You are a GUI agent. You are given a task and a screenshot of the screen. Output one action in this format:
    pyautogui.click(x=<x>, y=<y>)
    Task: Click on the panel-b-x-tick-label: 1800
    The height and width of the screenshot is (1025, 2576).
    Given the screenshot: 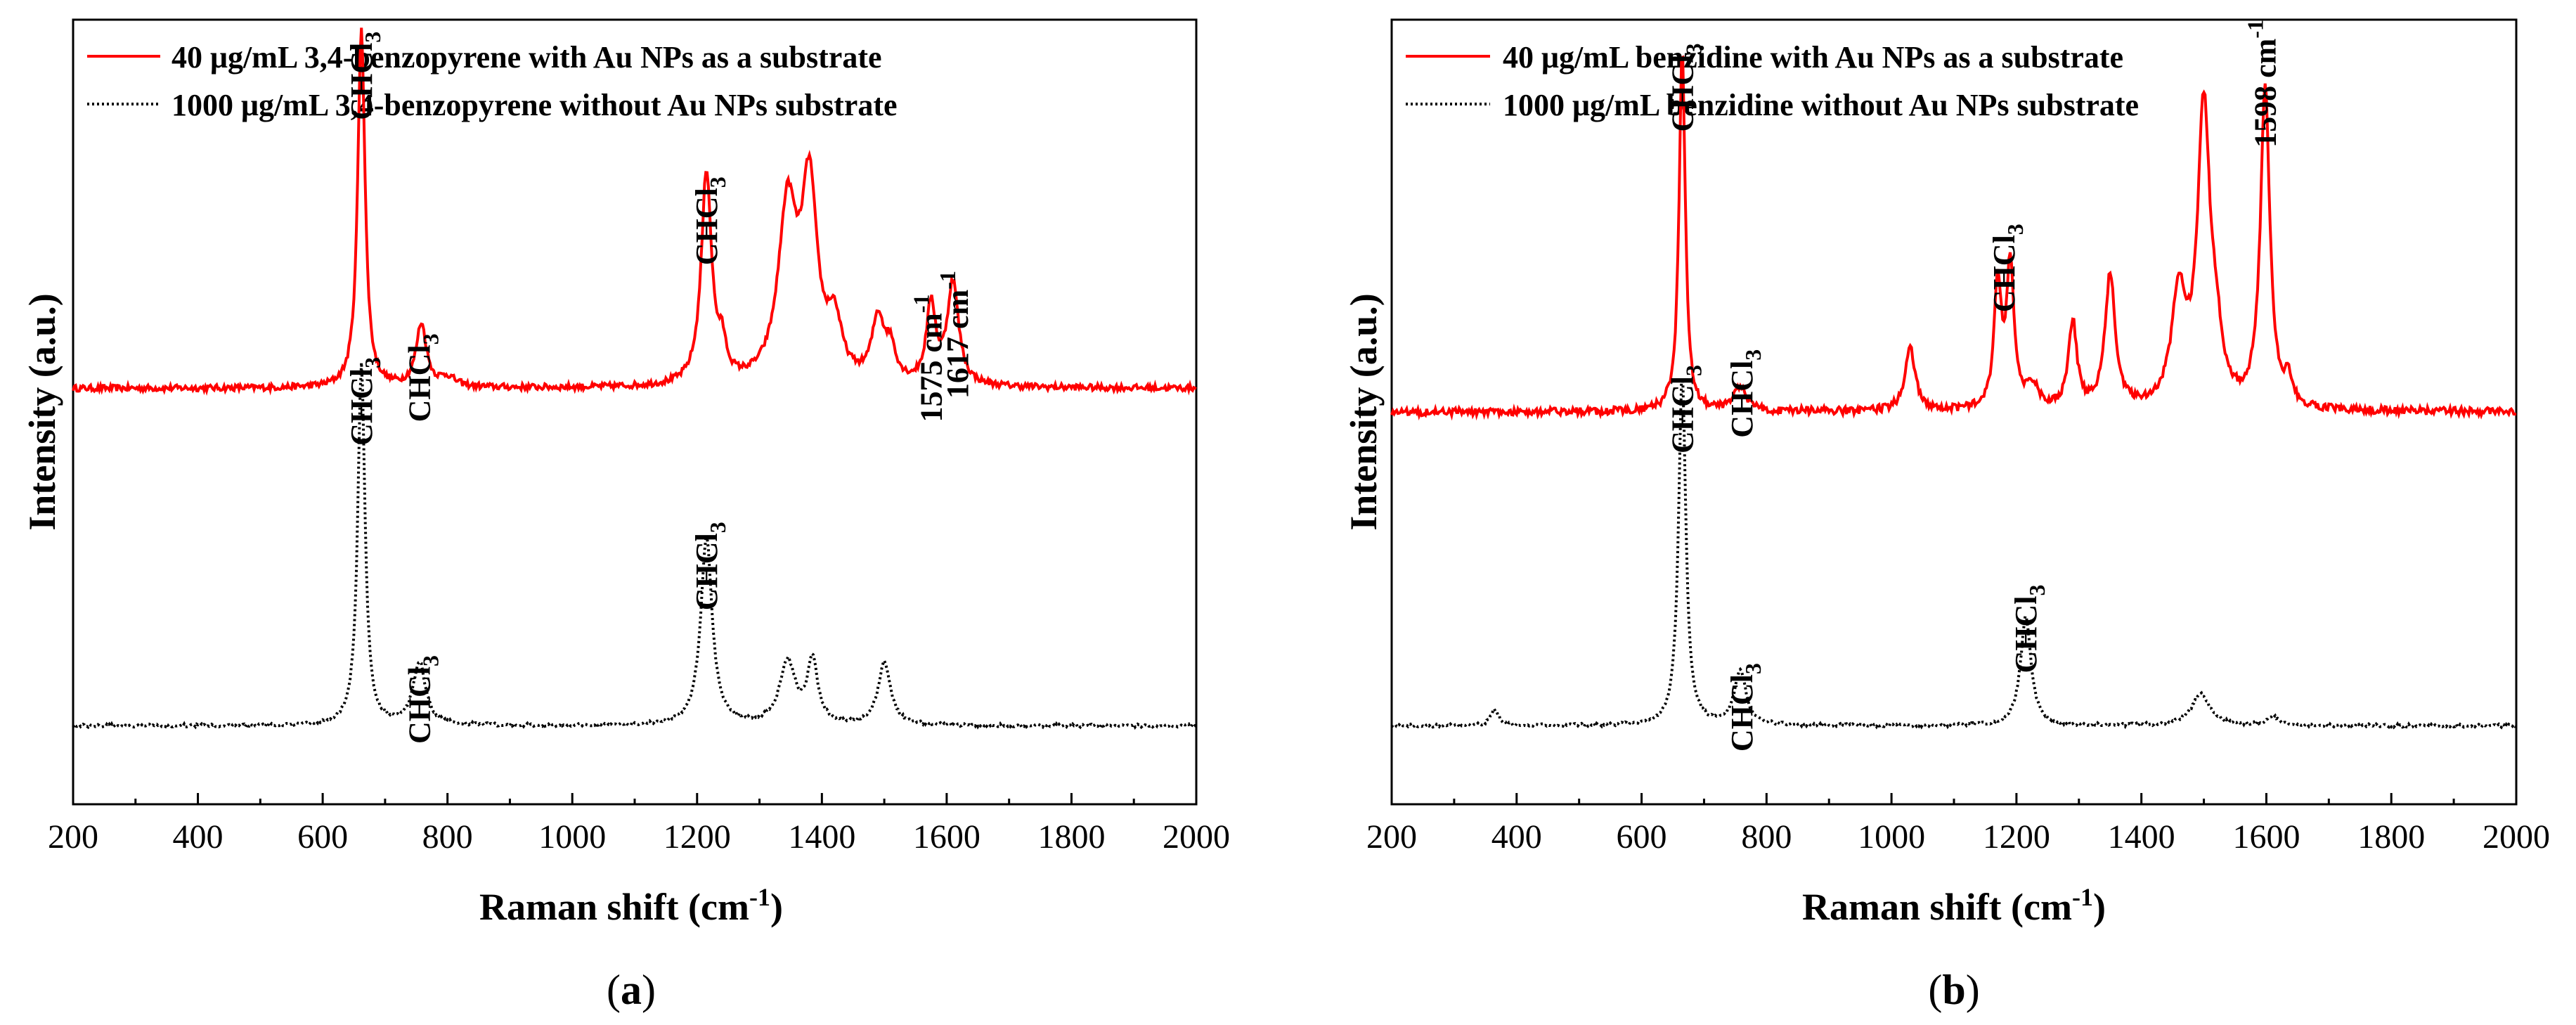 What is the action you would take?
    pyautogui.click(x=2391, y=837)
    